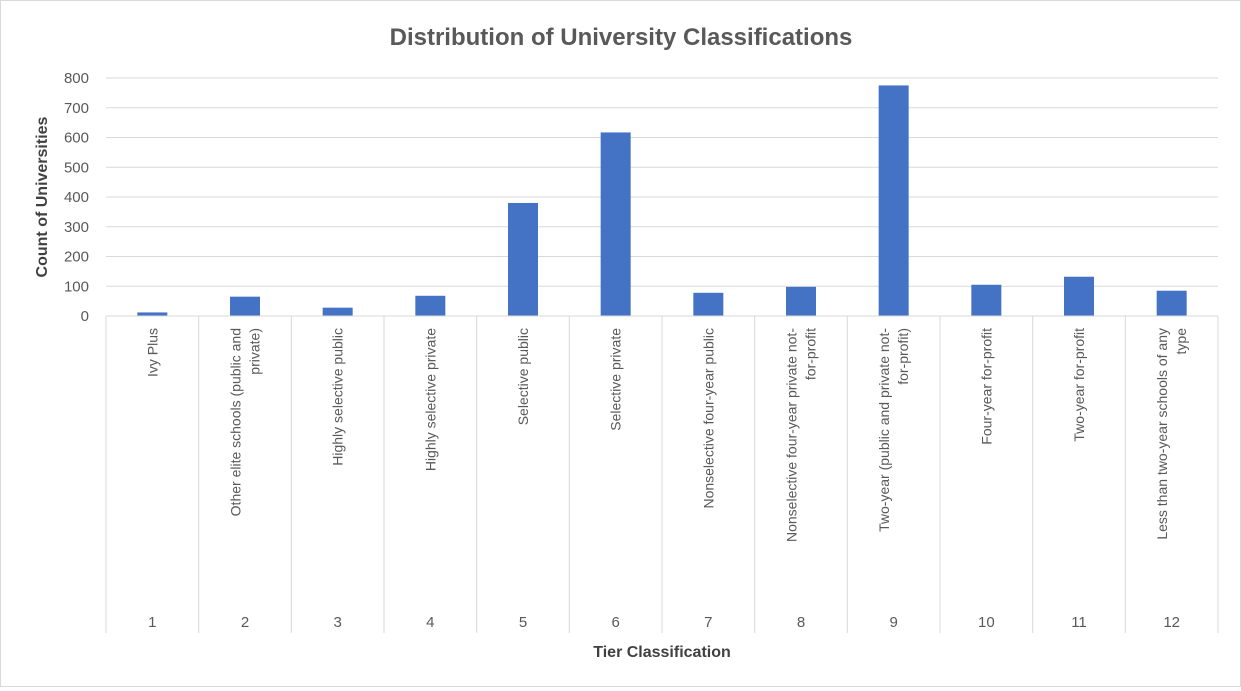 The height and width of the screenshot is (691, 1241). Describe the element at coordinates (76, 286) in the screenshot. I see `y-tick-label: 100` at that location.